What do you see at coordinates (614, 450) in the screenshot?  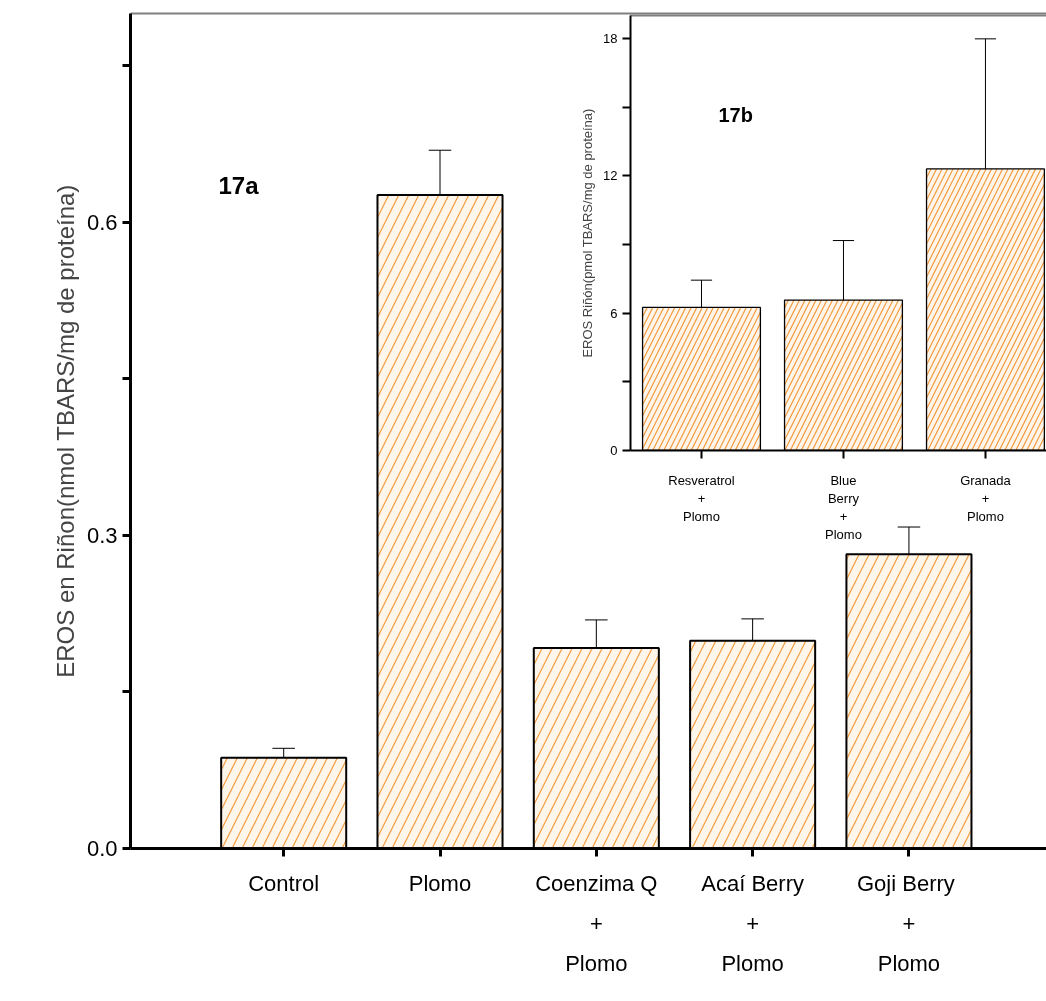 I see `y-tick-label: 0` at bounding box center [614, 450].